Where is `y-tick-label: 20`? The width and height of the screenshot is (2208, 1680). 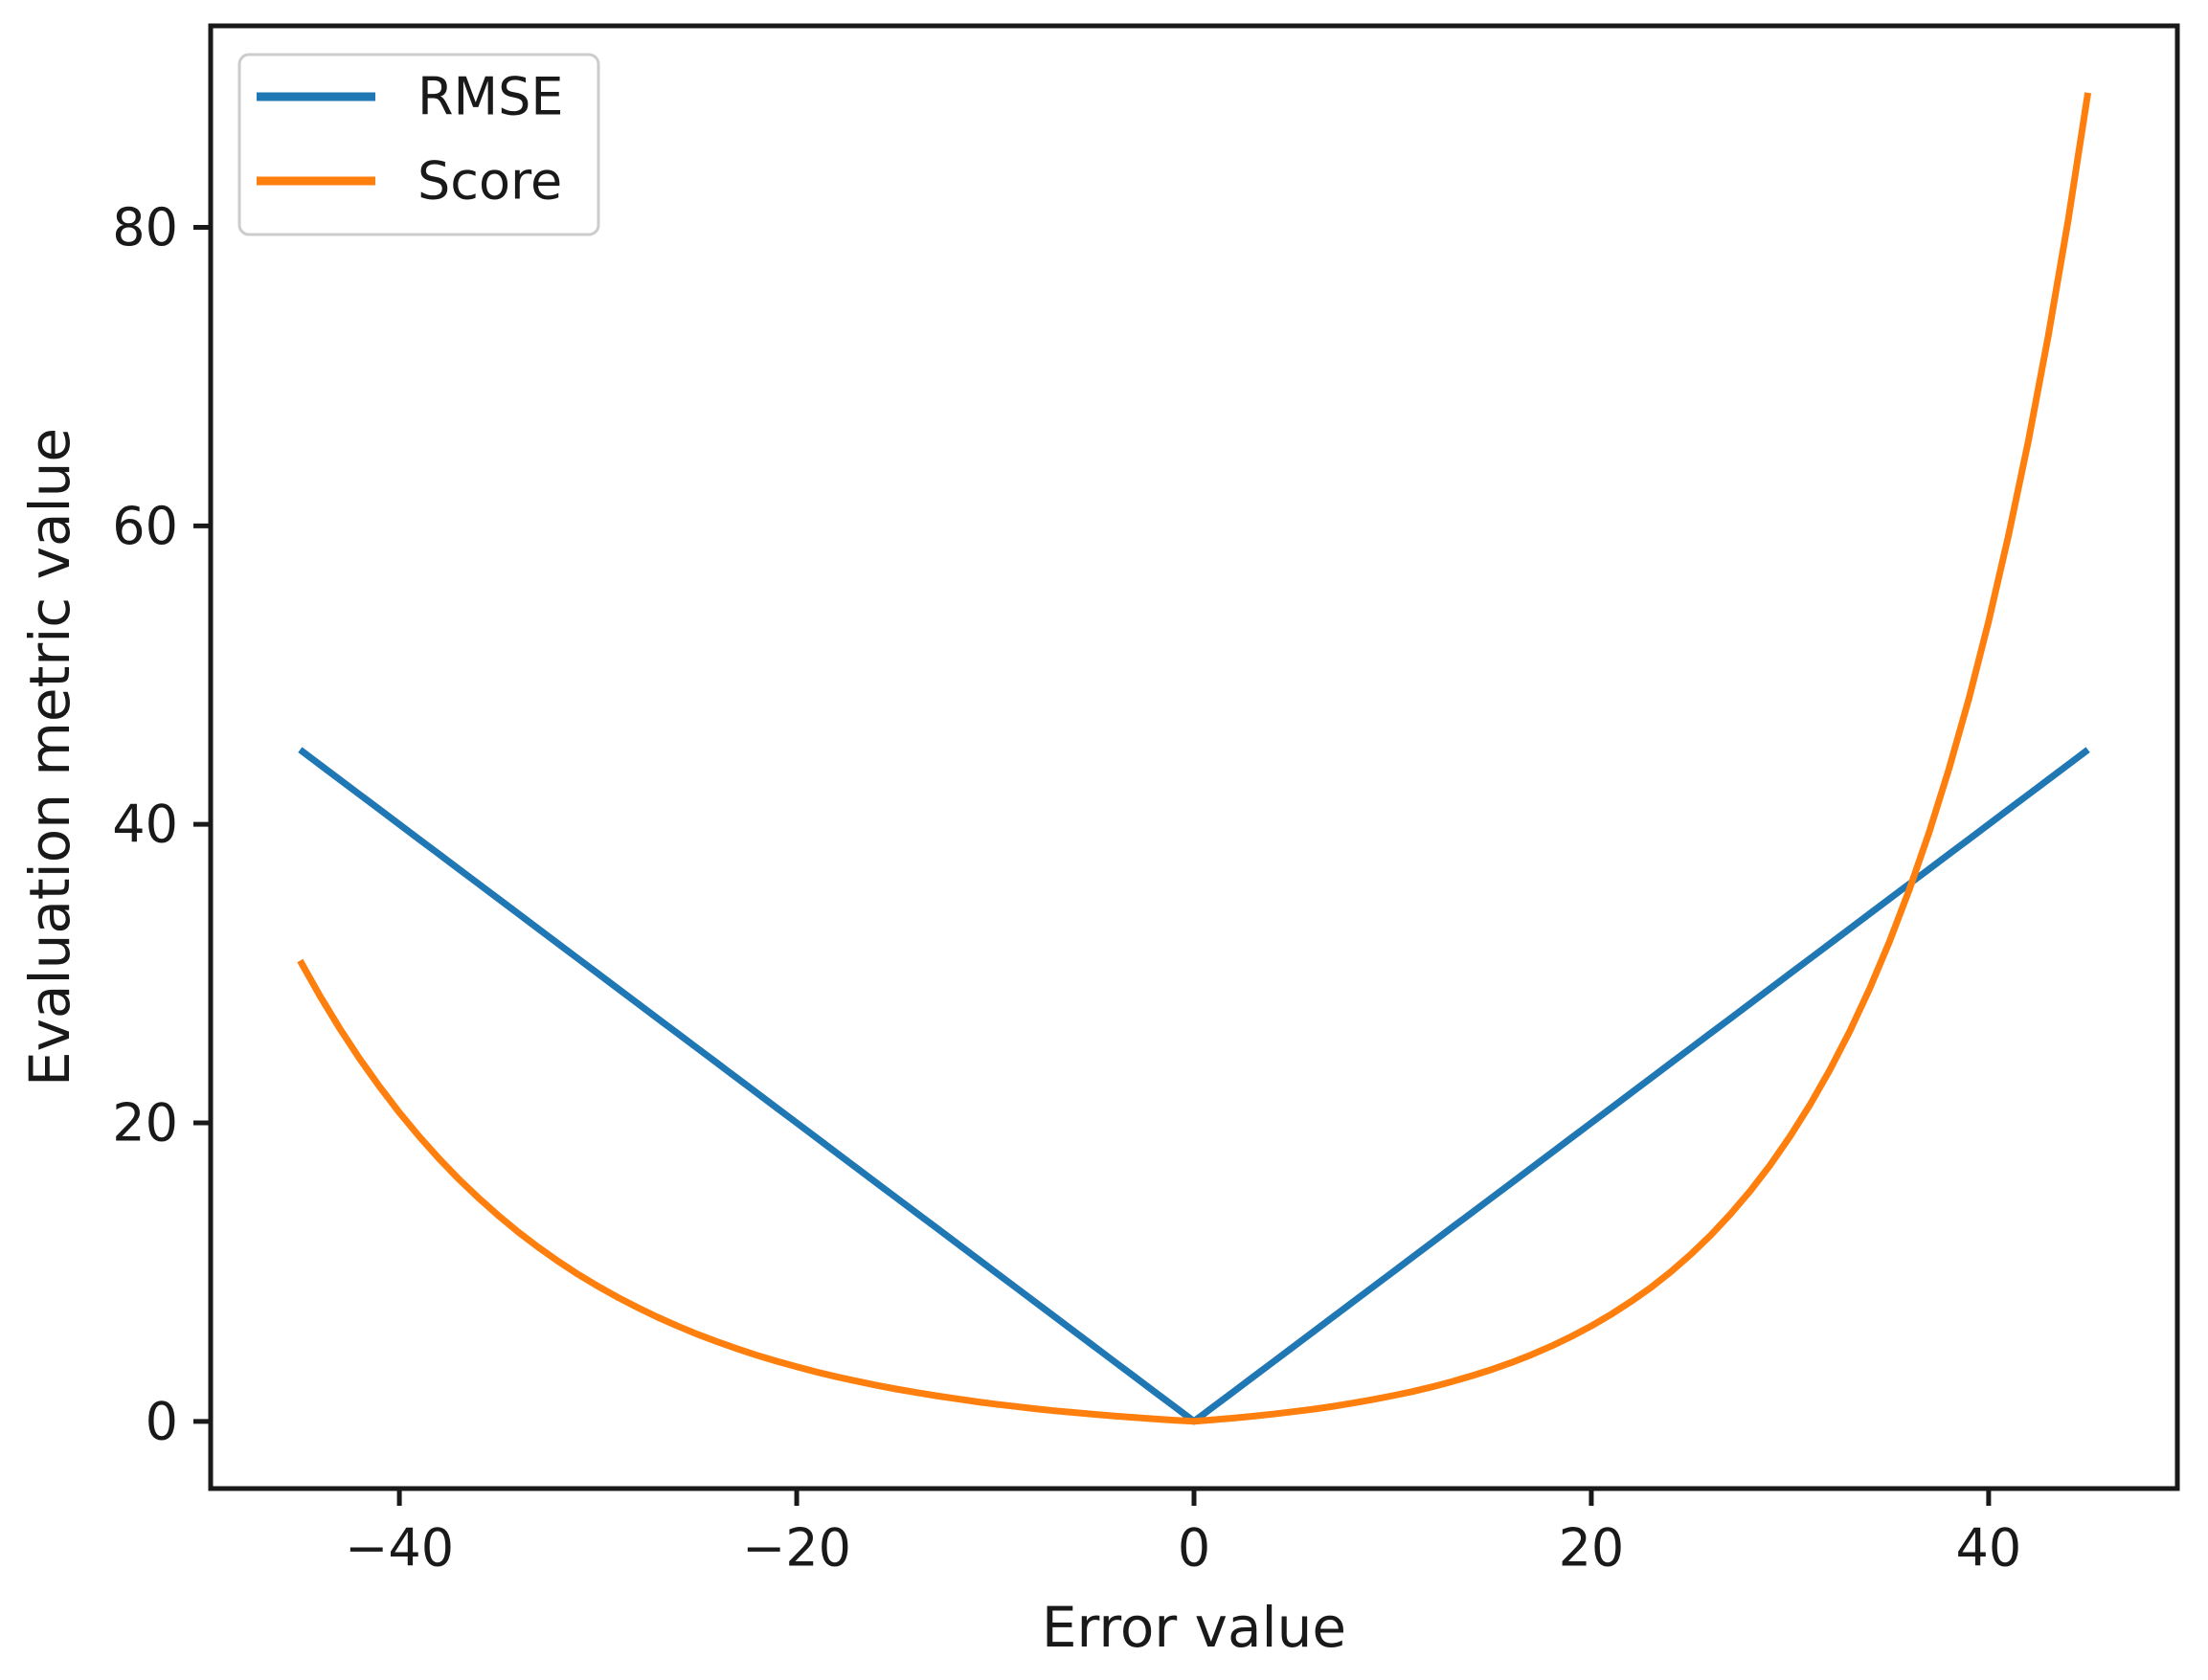 y-tick-label: 20 is located at coordinates (145, 1123).